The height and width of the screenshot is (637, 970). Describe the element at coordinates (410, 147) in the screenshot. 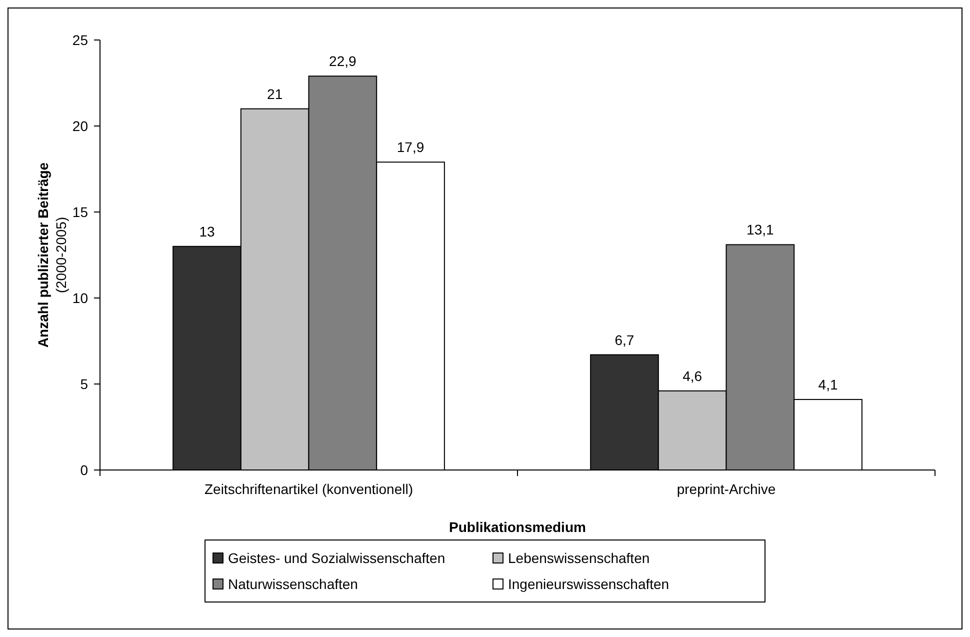

I see `data-label: 17,9` at that location.